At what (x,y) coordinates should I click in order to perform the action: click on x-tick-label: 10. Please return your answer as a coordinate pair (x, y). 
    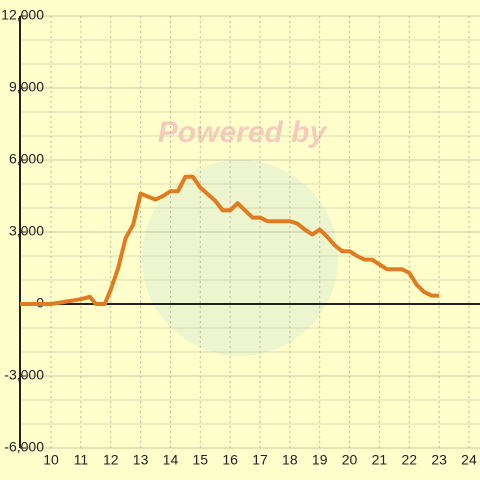
    Looking at the image, I should click on (51, 460).